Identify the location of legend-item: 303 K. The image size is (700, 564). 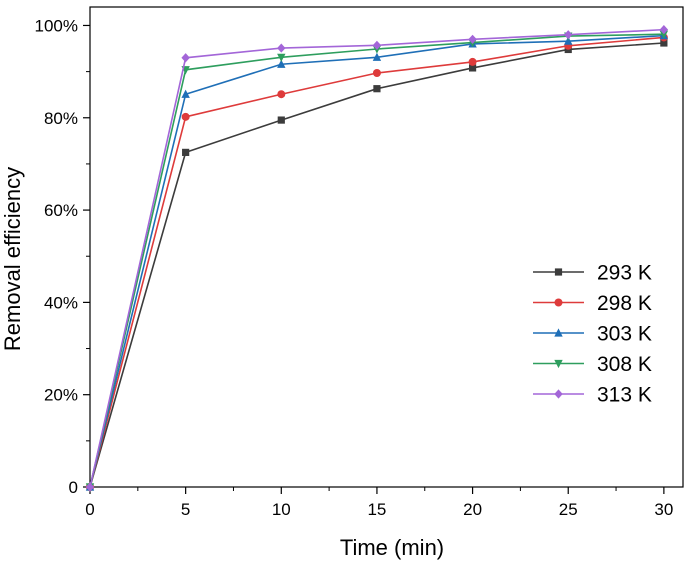
(592, 334).